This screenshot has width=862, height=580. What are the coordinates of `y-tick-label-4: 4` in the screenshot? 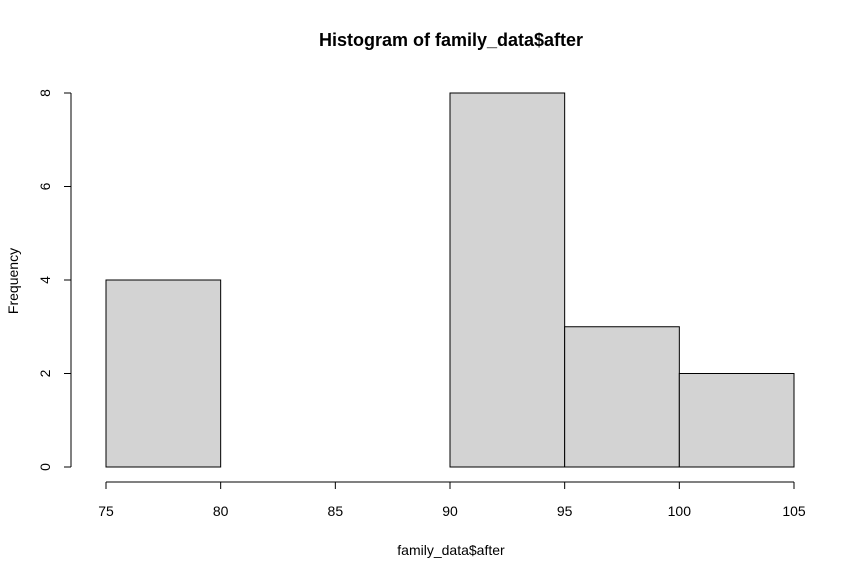 It's located at (45, 280).